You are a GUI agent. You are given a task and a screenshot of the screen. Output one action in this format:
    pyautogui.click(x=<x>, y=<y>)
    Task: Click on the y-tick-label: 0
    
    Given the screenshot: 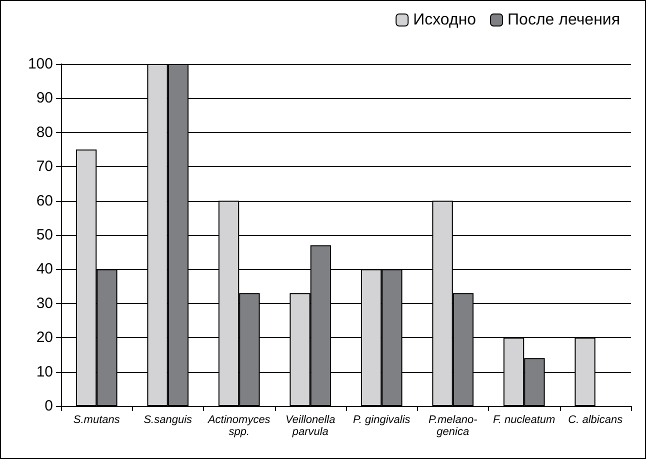 What is the action you would take?
    pyautogui.click(x=48, y=406)
    